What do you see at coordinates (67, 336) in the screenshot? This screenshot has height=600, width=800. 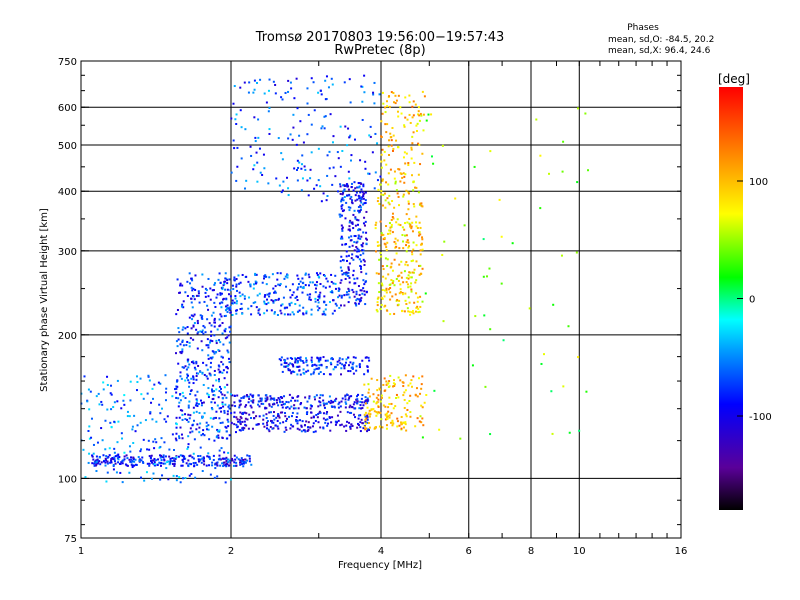 I see `y-tick-label: 200` at bounding box center [67, 336].